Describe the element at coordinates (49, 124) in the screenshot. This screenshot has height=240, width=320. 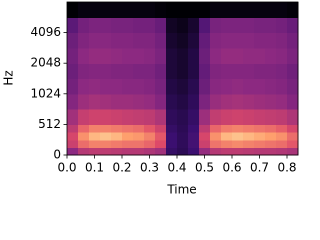
I see `y-tick-label: 512` at that location.